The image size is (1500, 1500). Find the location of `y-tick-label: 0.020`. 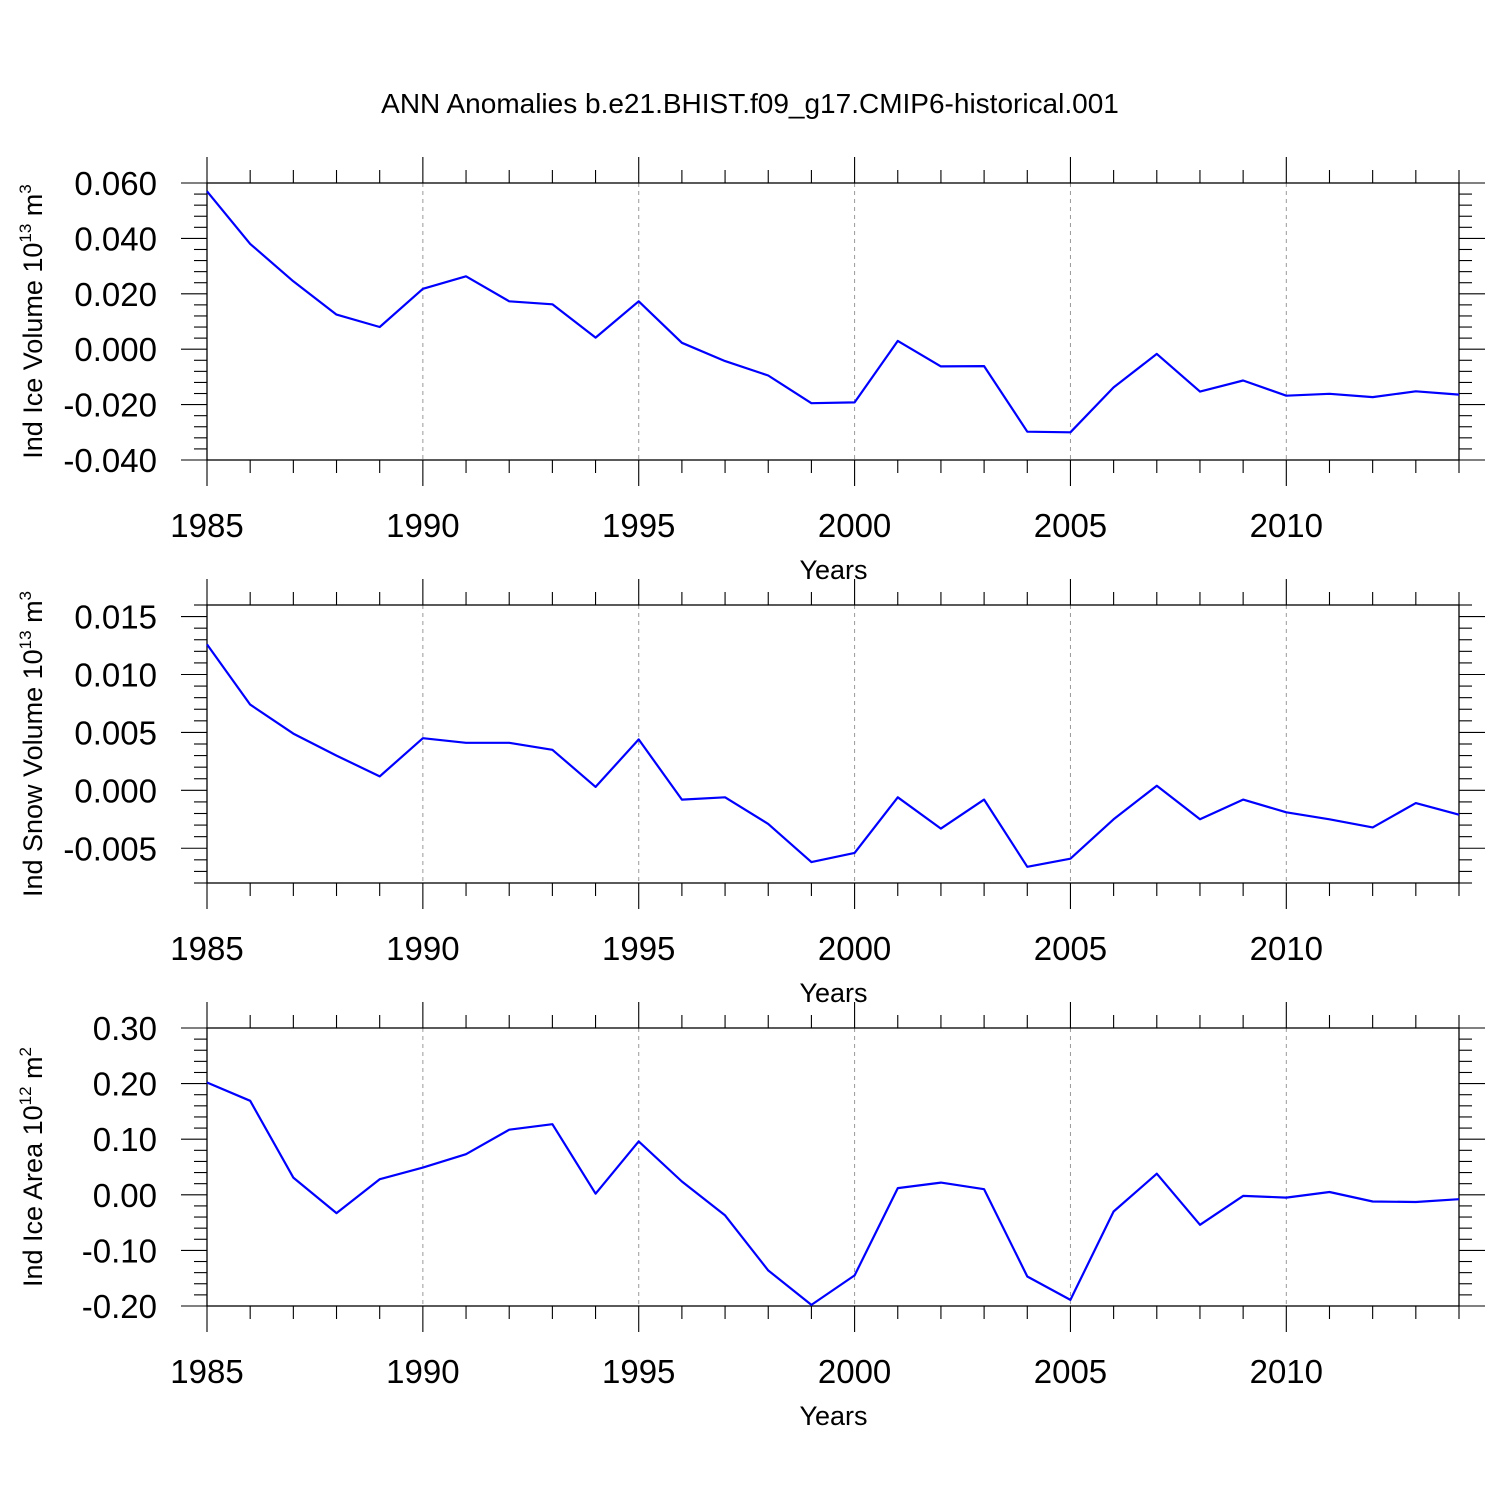

y-tick-label: 0.020 is located at coordinates (115, 294).